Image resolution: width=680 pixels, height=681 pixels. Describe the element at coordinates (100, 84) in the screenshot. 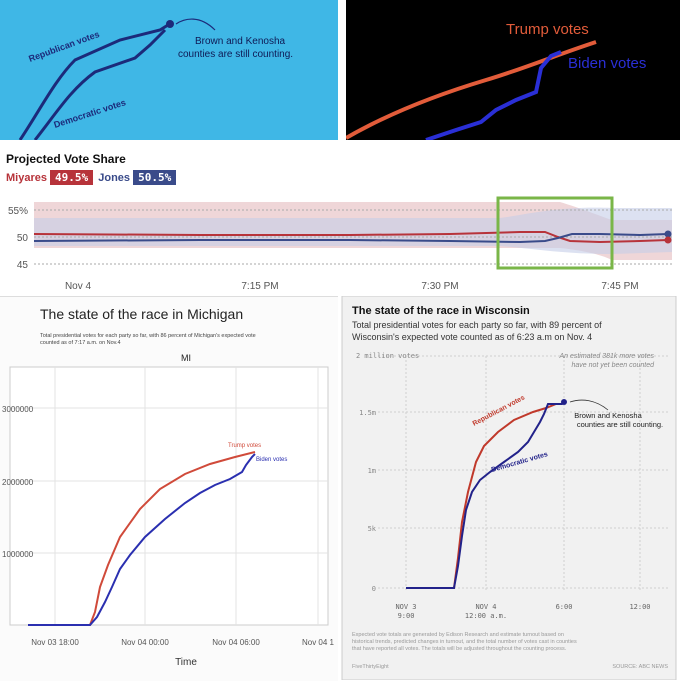

I see `democratic-line` at that location.